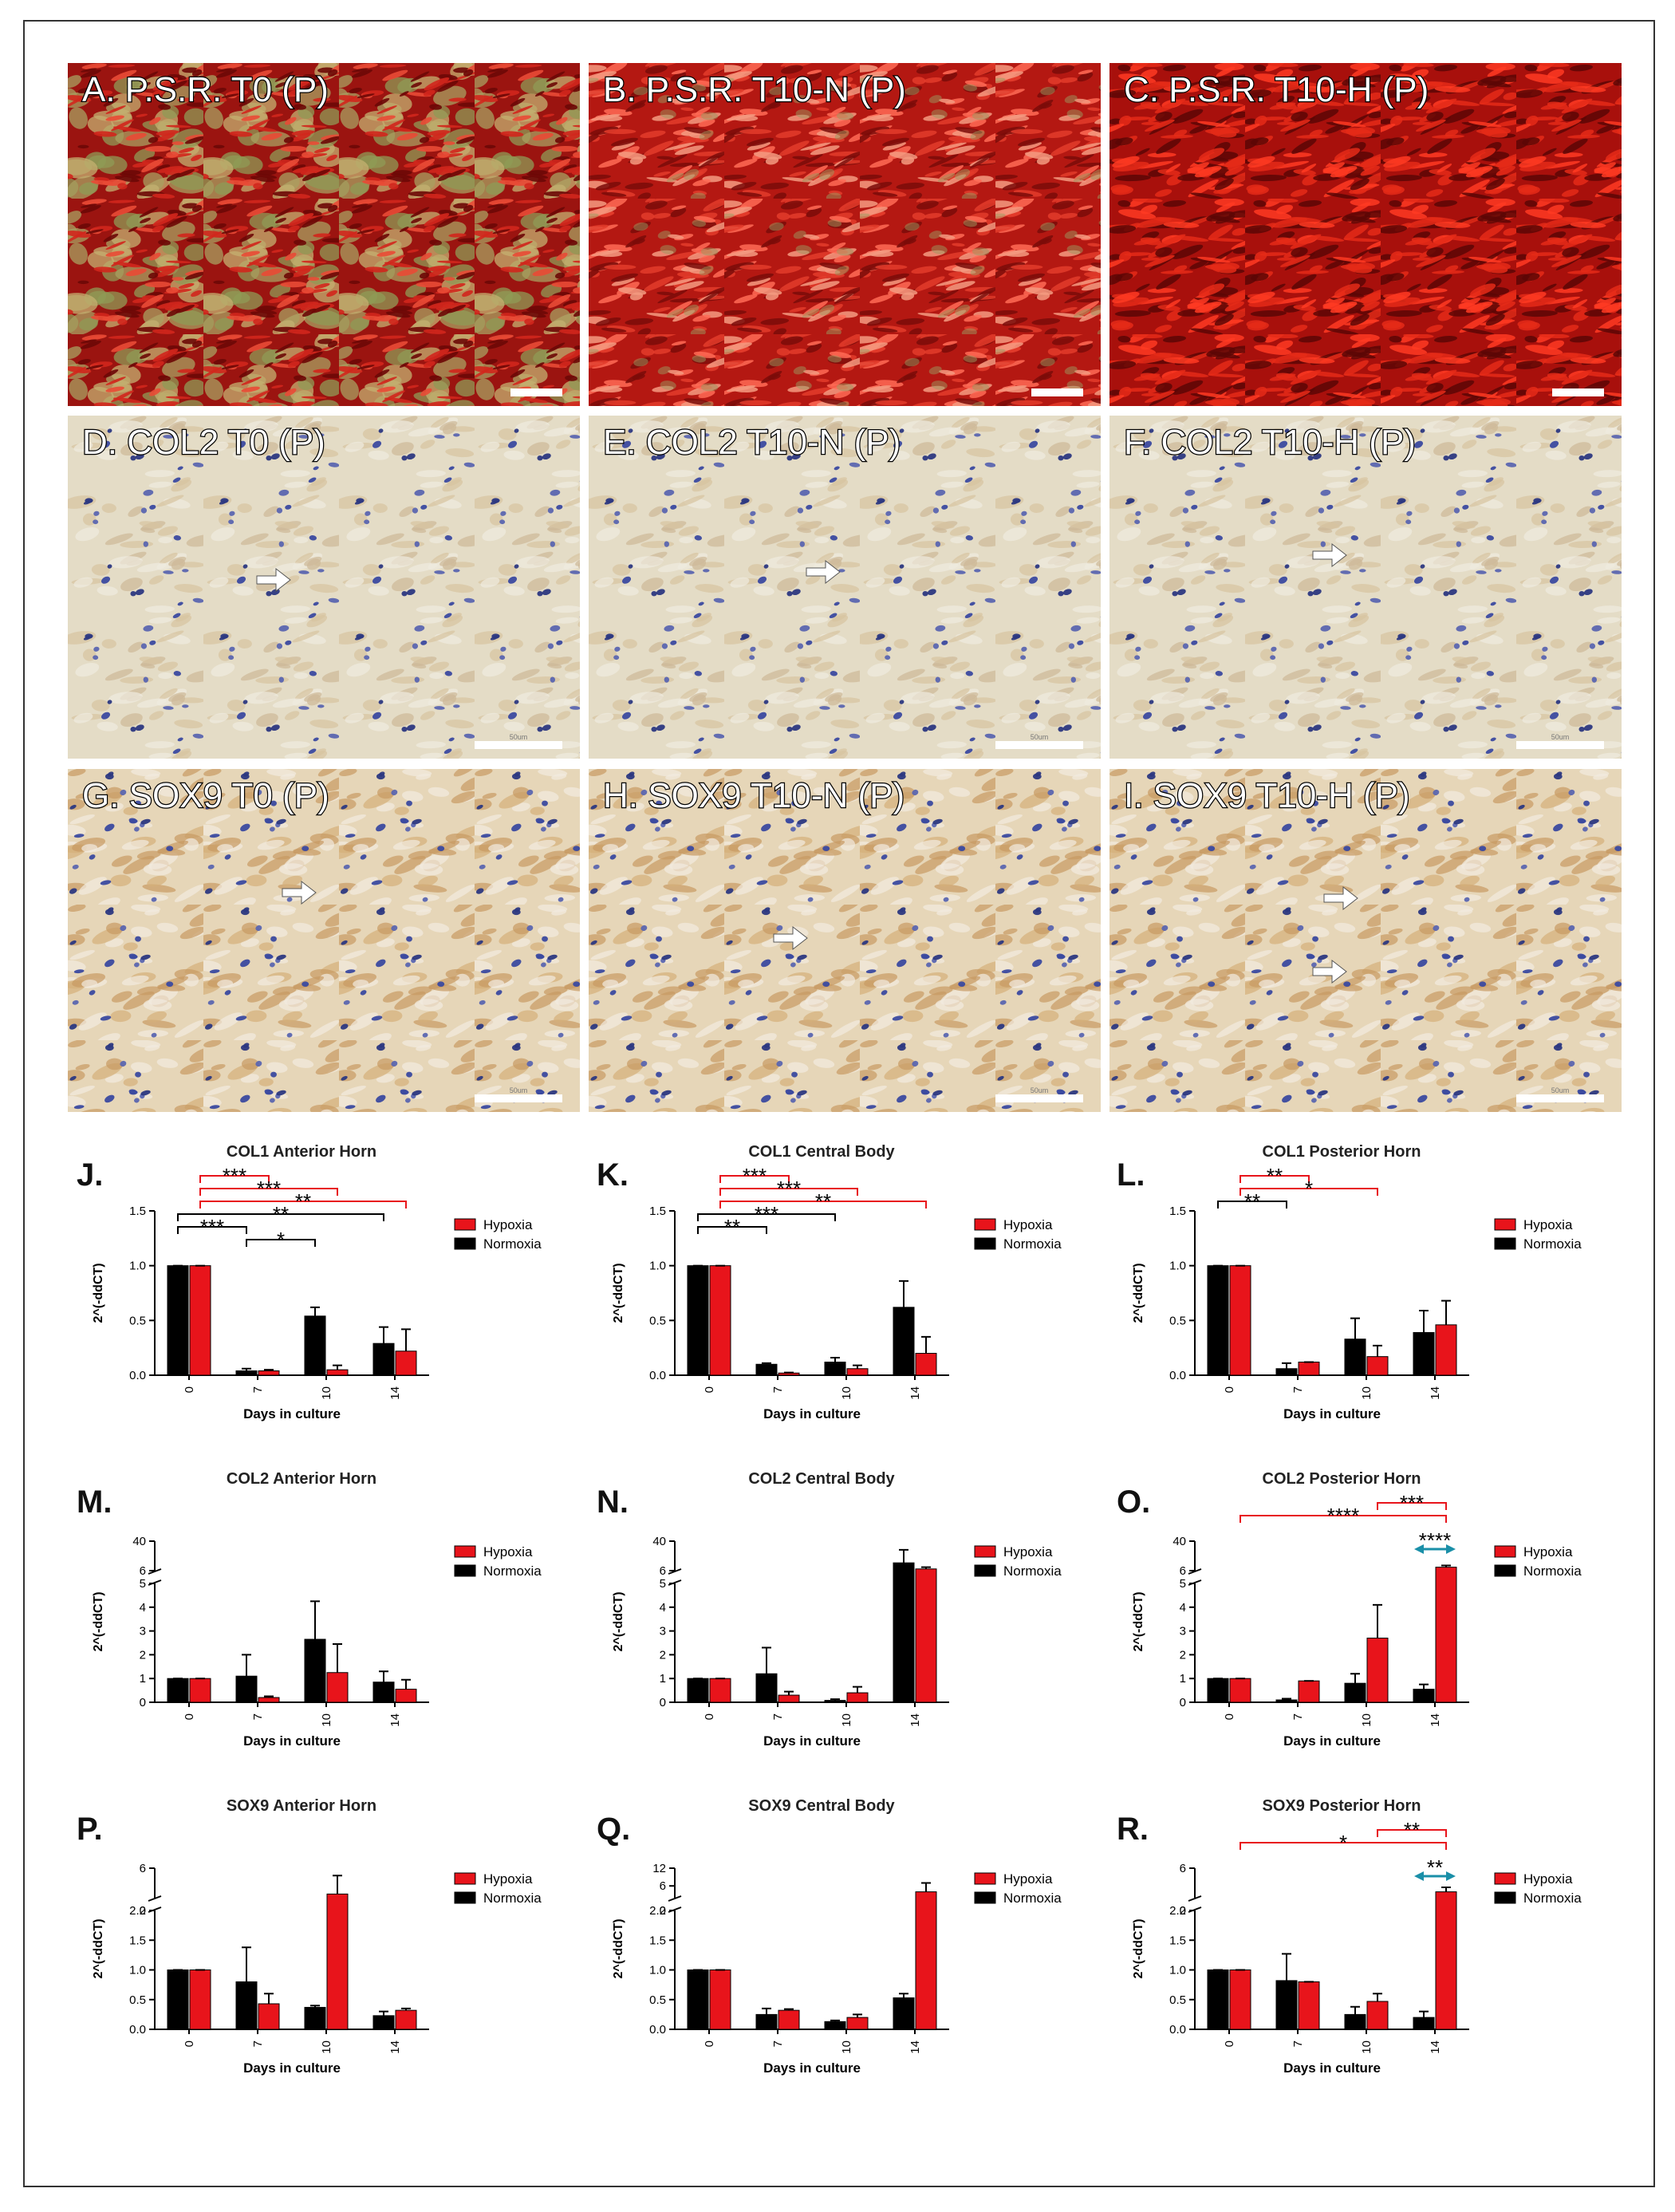  I want to click on panel-letter: P., so click(90, 1830).